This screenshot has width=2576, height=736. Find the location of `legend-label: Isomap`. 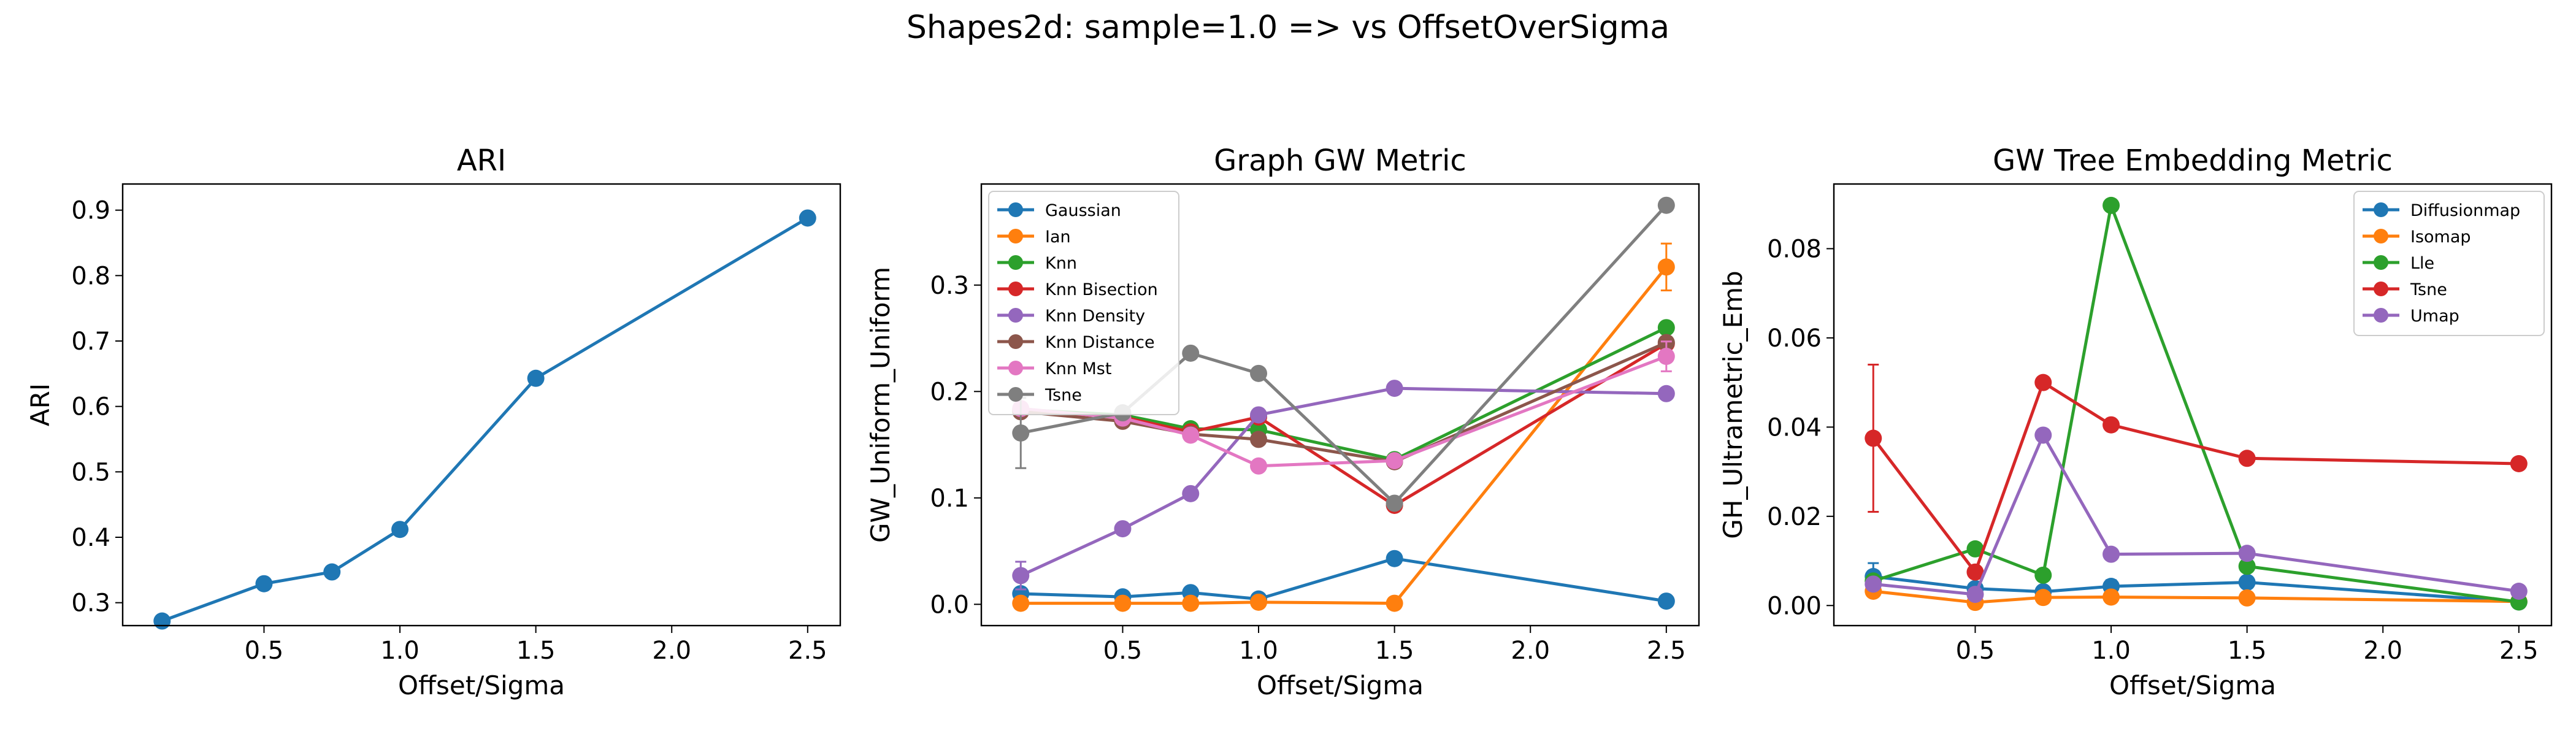

legend-label: Isomap is located at coordinates (2440, 237).